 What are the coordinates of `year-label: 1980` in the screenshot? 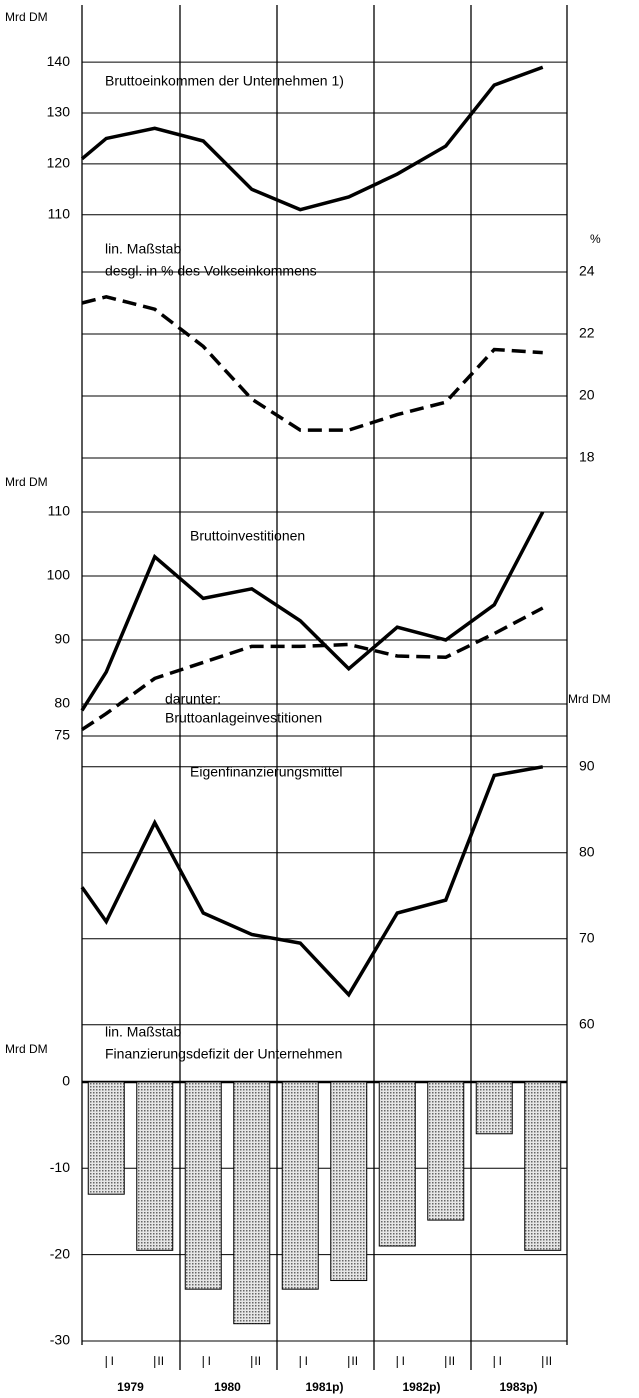 It's located at (227, 1387).